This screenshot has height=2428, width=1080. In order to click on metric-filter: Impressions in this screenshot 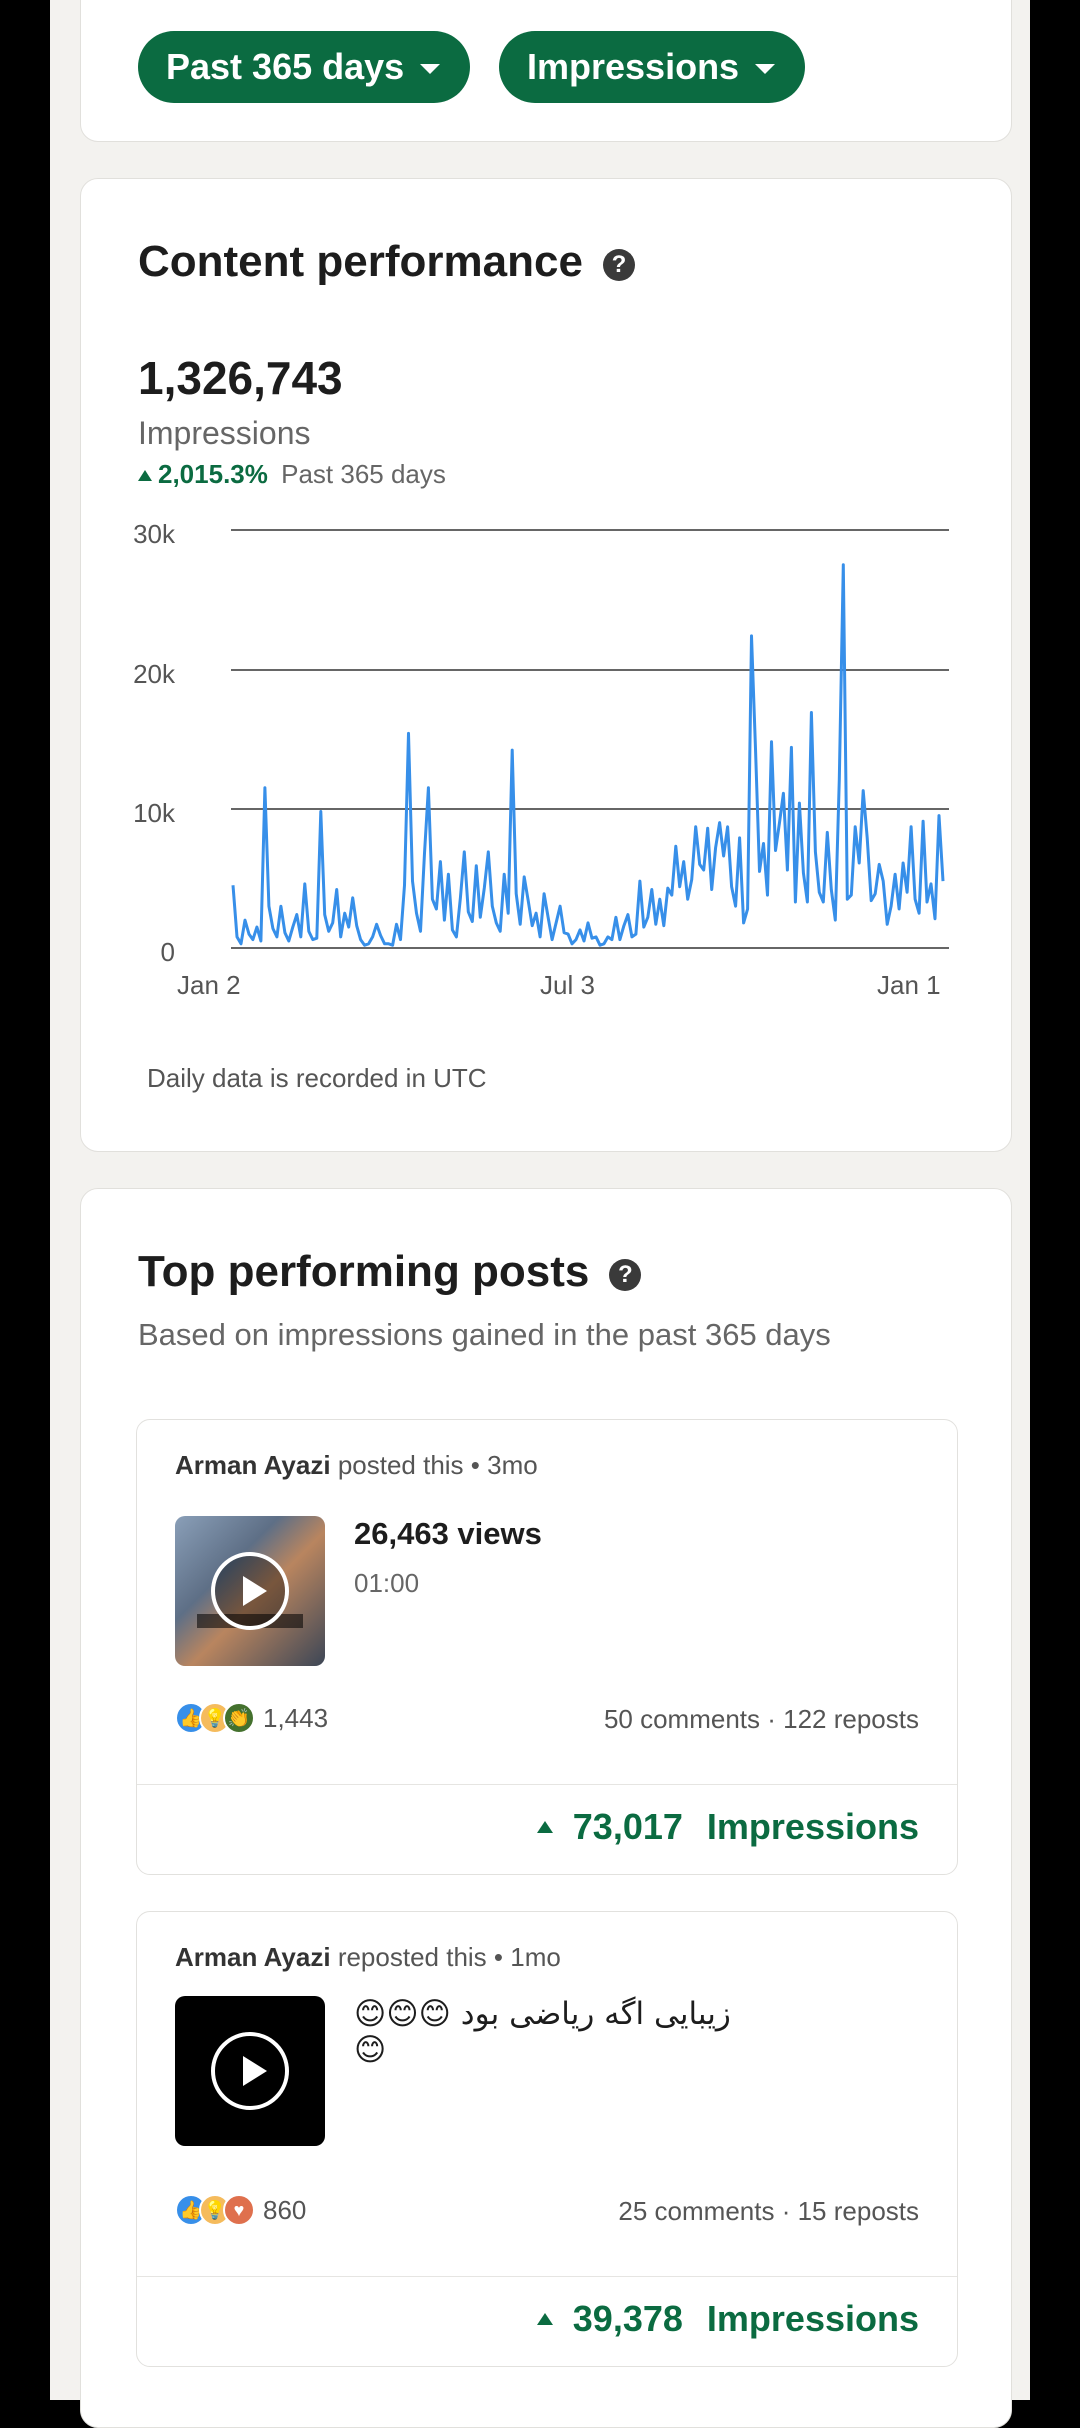, I will do `click(652, 67)`.